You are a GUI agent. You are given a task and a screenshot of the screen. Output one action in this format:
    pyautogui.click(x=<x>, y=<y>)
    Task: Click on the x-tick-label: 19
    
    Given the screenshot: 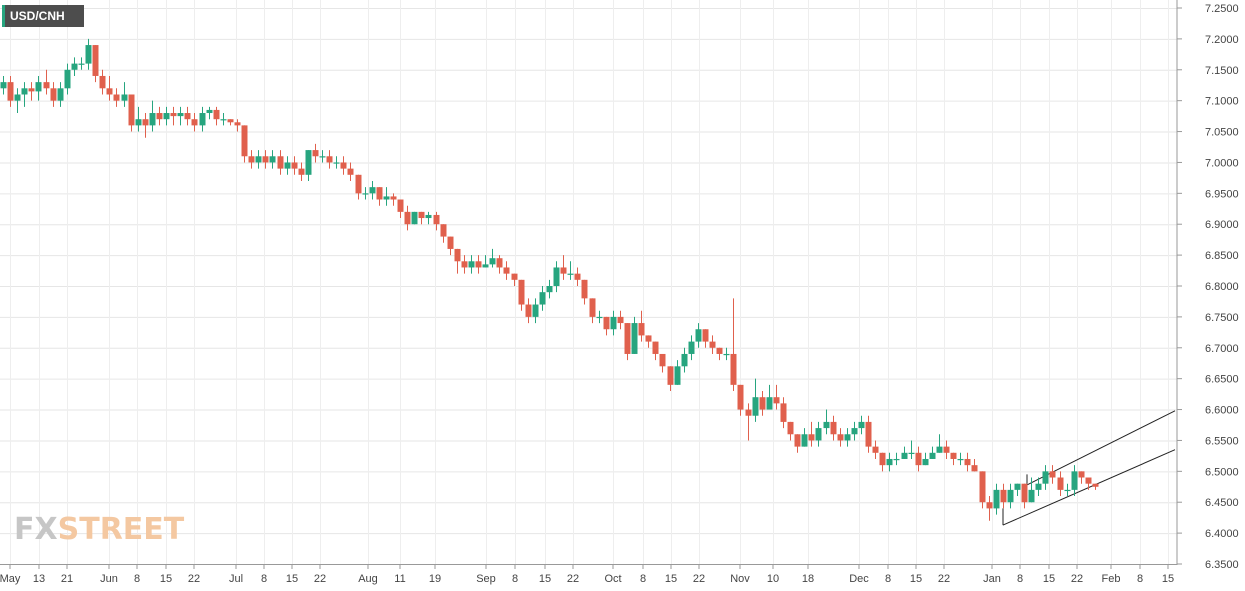 What is the action you would take?
    pyautogui.click(x=435, y=579)
    